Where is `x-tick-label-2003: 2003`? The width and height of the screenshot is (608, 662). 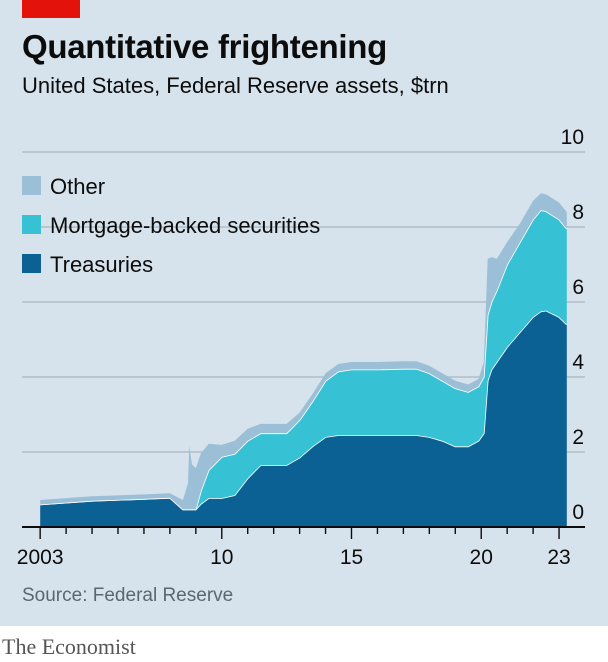
x-tick-label-2003: 2003 is located at coordinates (40, 557).